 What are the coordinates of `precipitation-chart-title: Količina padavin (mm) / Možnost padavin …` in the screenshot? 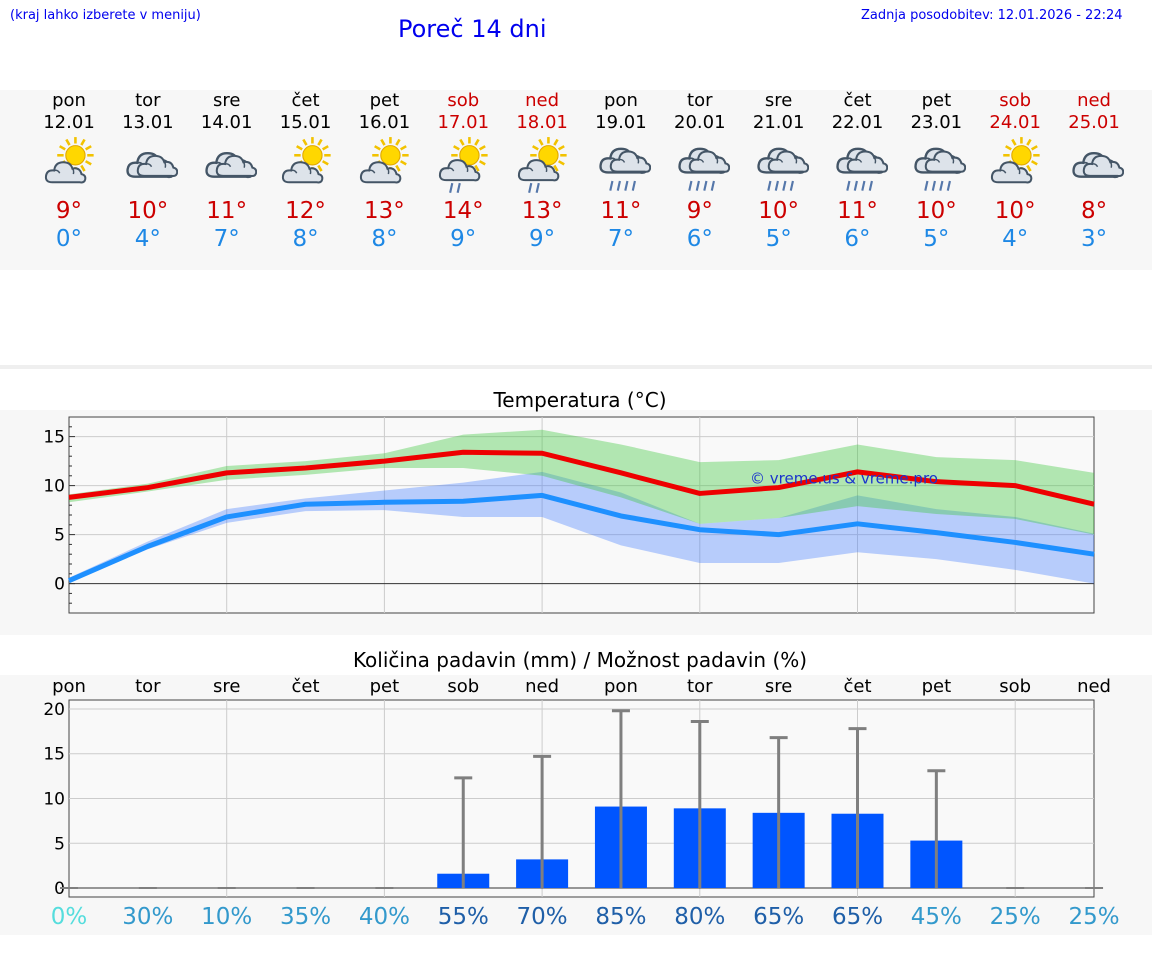 It's located at (580, 660).